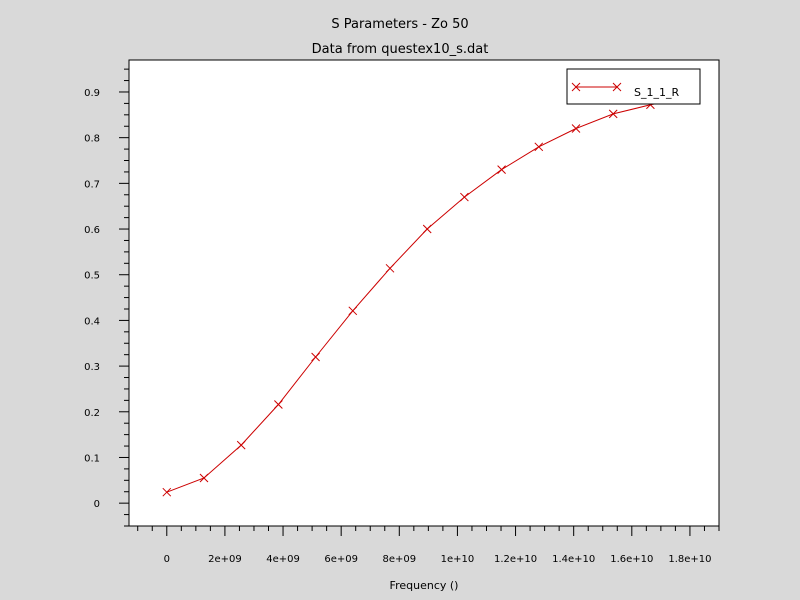 Image resolution: width=800 pixels, height=600 pixels. I want to click on y-tick-label: 0.7, so click(92, 184).